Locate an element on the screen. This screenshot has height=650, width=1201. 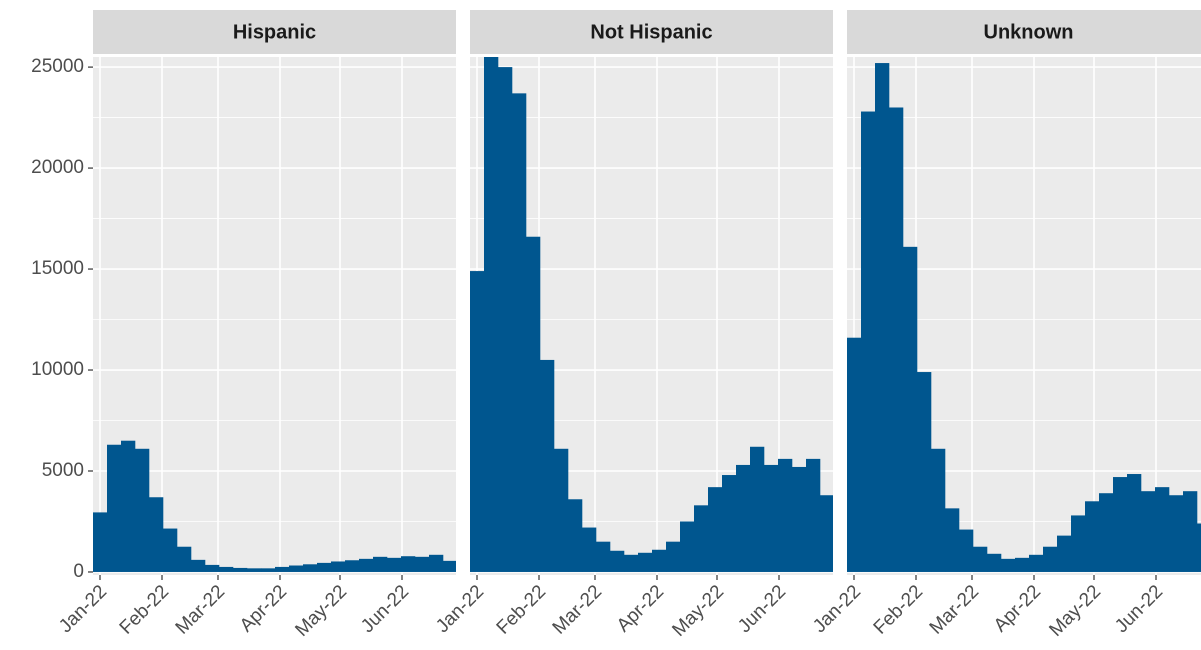
strip-label: Unknown is located at coordinates (1029, 32).